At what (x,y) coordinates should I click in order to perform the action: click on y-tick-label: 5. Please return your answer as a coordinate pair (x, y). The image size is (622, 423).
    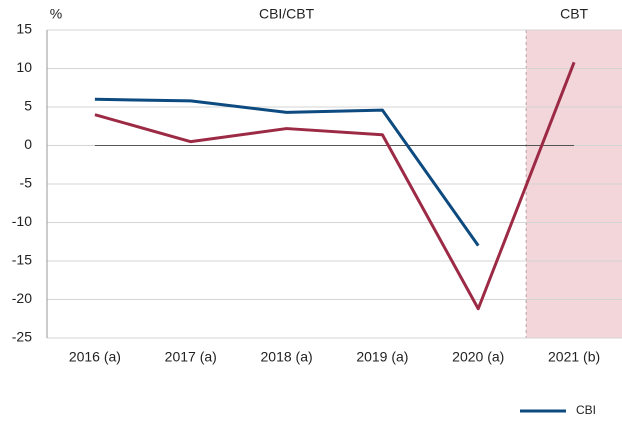
    Looking at the image, I should click on (28, 106).